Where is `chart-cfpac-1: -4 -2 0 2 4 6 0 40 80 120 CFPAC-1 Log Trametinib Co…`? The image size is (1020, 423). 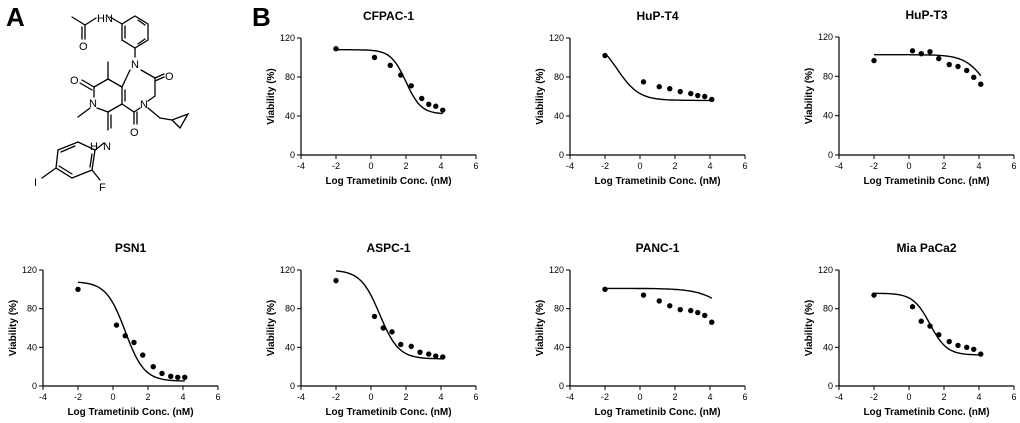 chart-cfpac-1: -4 -2 0 2 4 6 0 40 80 120 CFPAC-1 Log Trametinib Co… is located at coordinates (372, 98).